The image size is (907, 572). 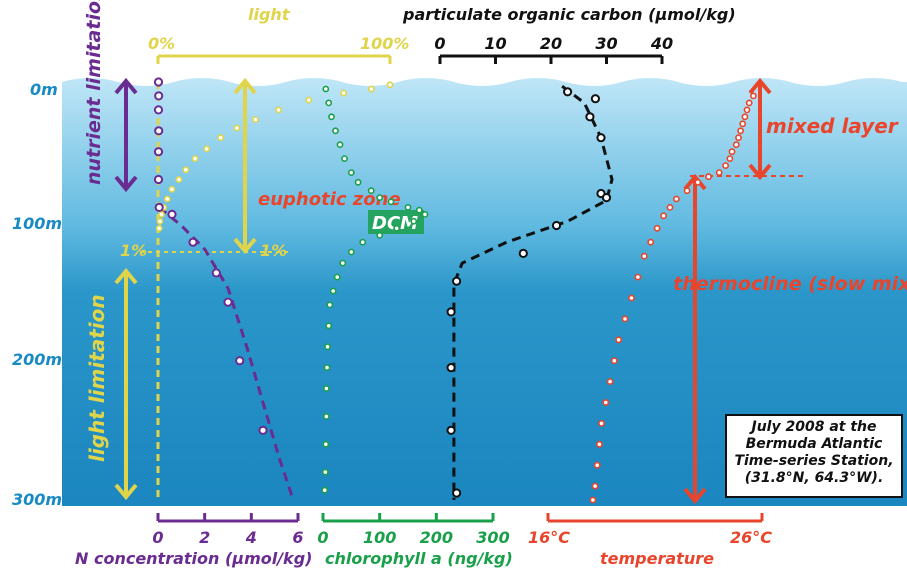 What do you see at coordinates (297, 537) in the screenshot?
I see `nitrogen-tick-label-6: 6` at bounding box center [297, 537].